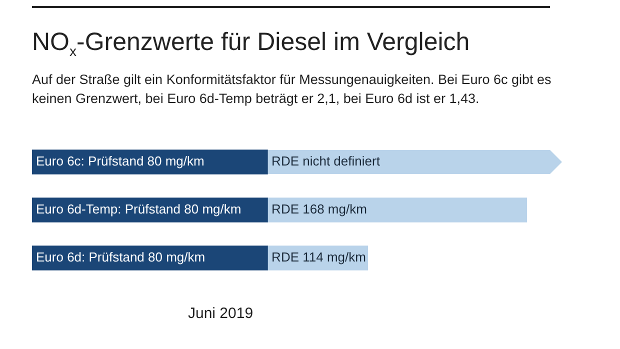 This screenshot has width=620, height=349. What do you see at coordinates (326, 161) in the screenshot?
I see `text: RDE nicht definiert` at bounding box center [326, 161].